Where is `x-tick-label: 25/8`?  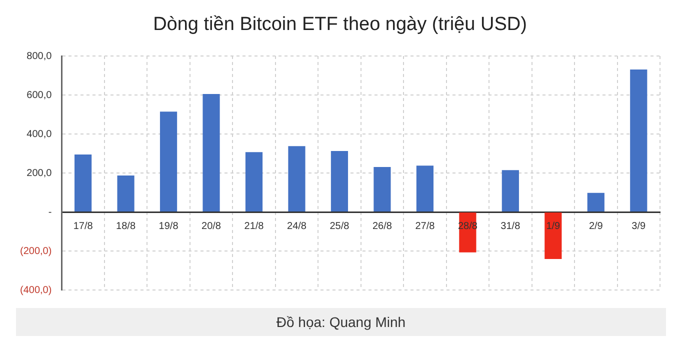
x-tick-label: 25/8 is located at coordinates (340, 226).